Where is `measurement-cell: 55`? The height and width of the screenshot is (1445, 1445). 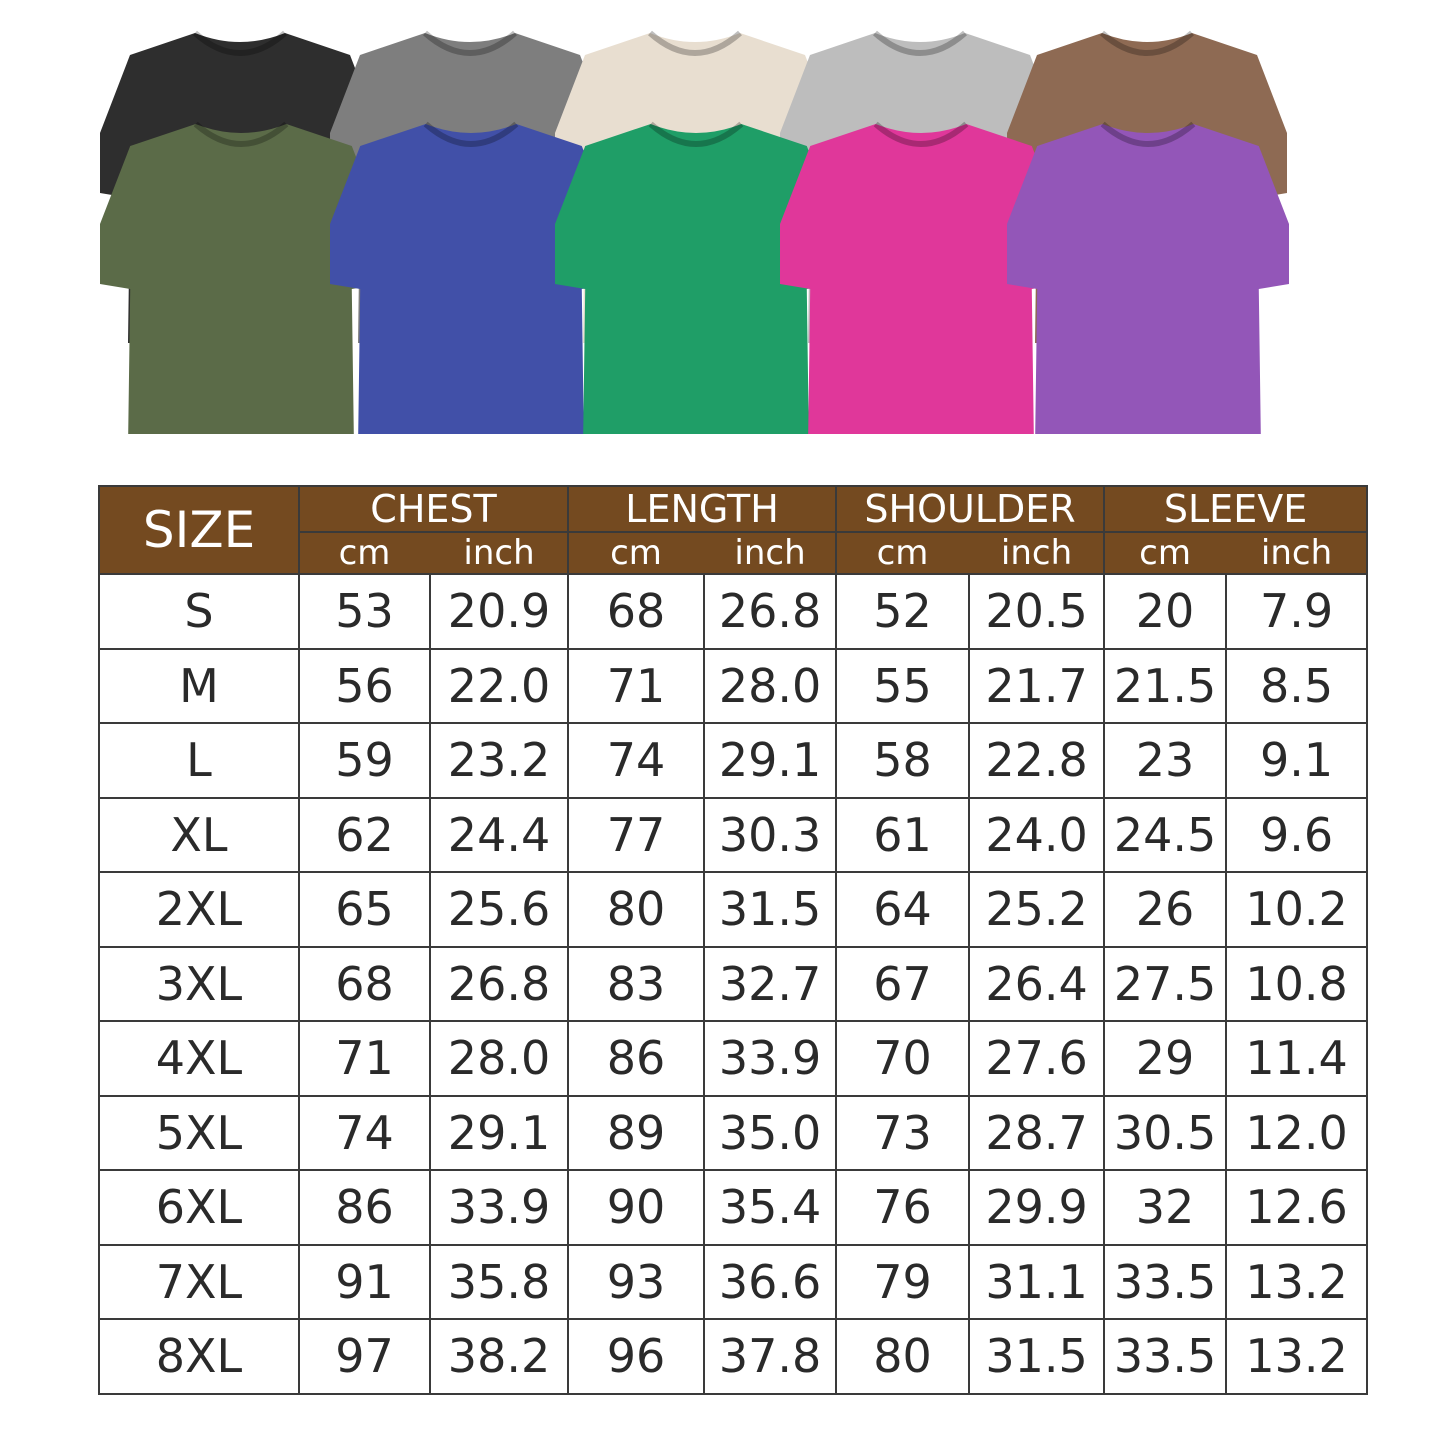
measurement-cell: 55 is located at coordinates (903, 685).